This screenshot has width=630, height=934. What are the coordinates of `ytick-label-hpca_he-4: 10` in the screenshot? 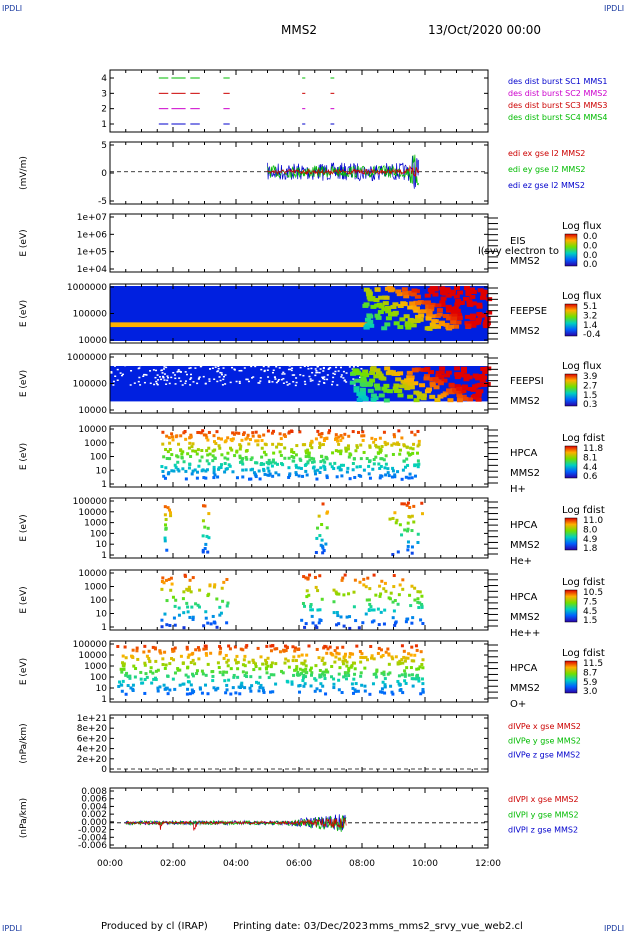 It's located at (102, 545).